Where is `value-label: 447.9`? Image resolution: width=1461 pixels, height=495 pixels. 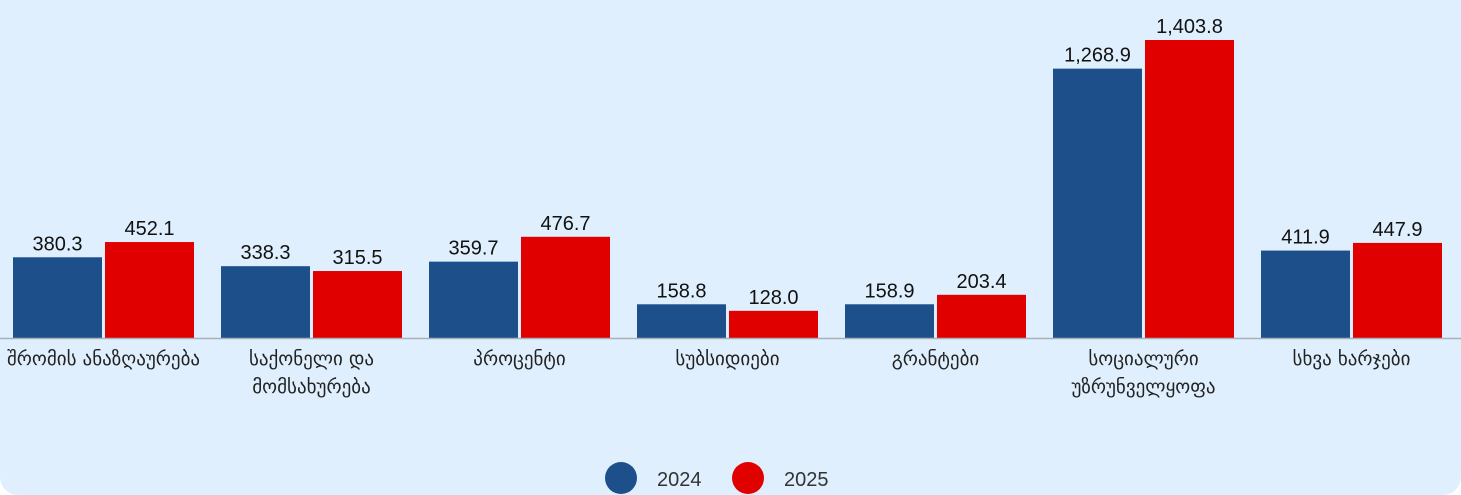 value-label: 447.9 is located at coordinates (1397, 230).